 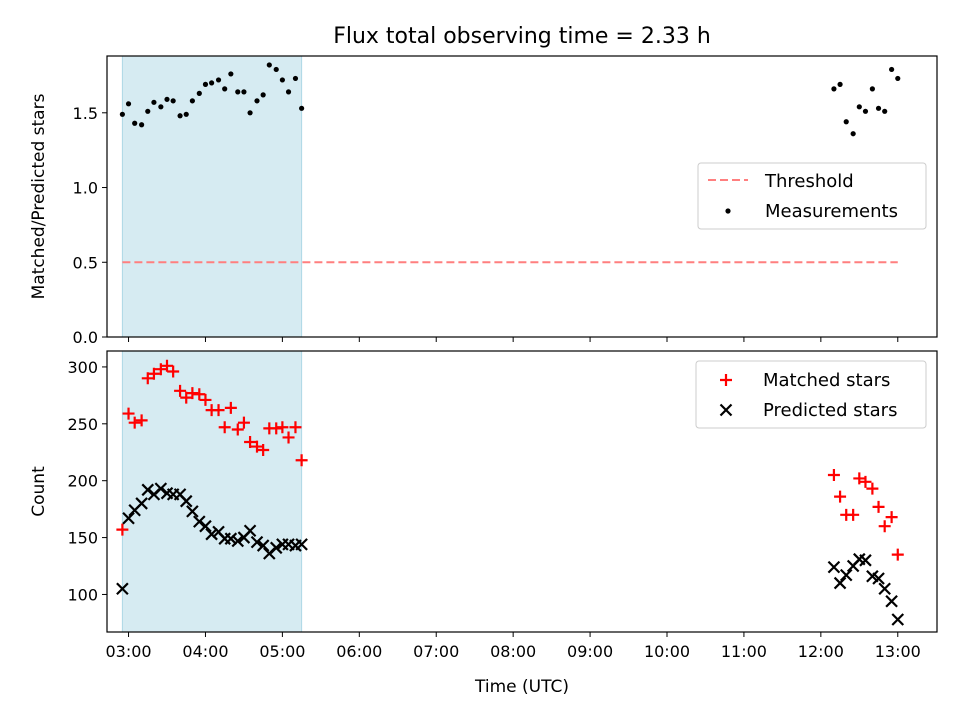 I want to click on chart-title: Flux total observing time = 2.33 h, so click(x=522, y=36).